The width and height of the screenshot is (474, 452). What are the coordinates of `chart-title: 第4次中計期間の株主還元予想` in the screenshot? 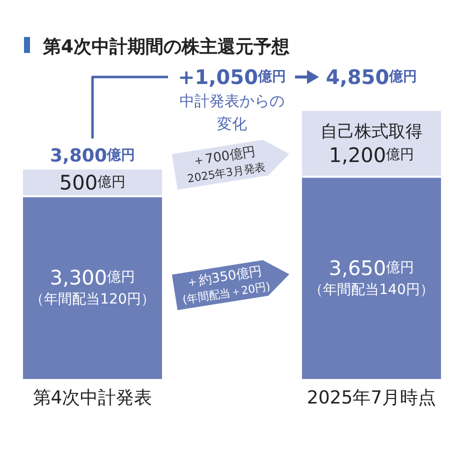 It's located at (166, 47).